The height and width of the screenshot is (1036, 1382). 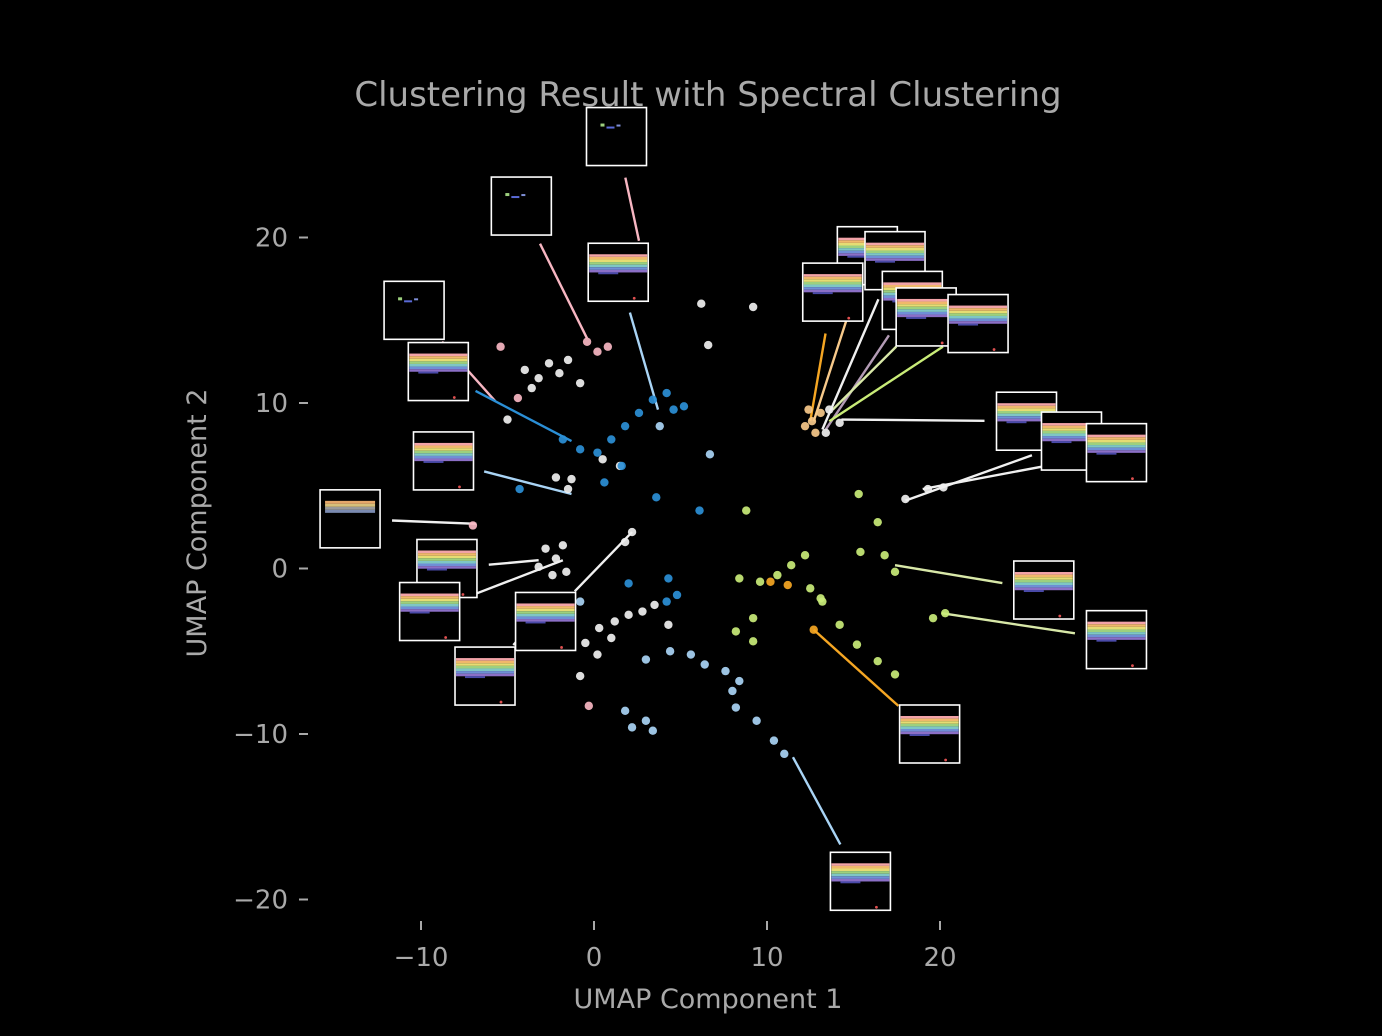 I want to click on y-tick-label: 20, so click(x=271, y=239).